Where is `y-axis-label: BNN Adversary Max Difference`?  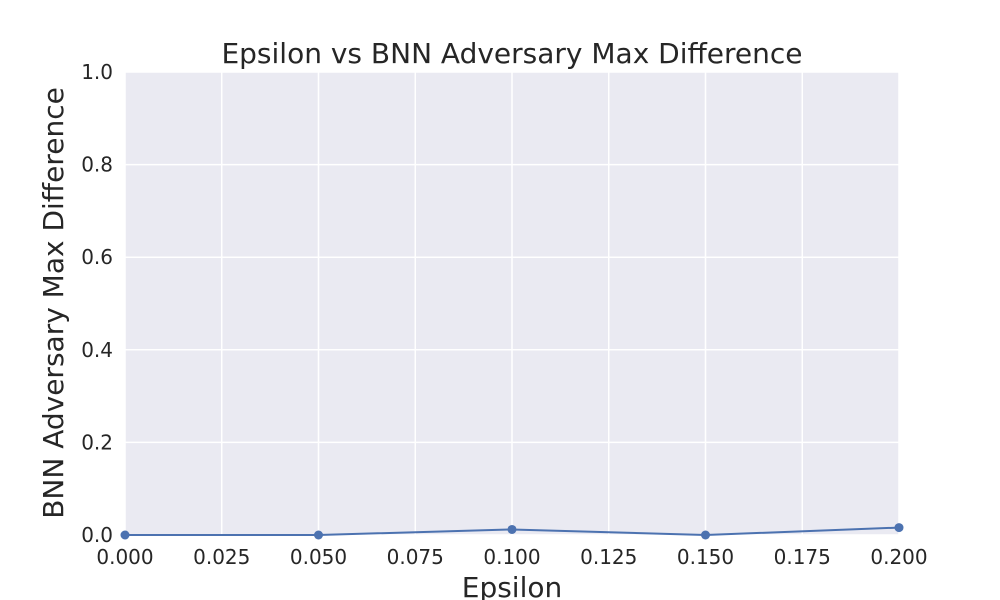
y-axis-label: BNN Adversary Max Difference is located at coordinates (53, 303).